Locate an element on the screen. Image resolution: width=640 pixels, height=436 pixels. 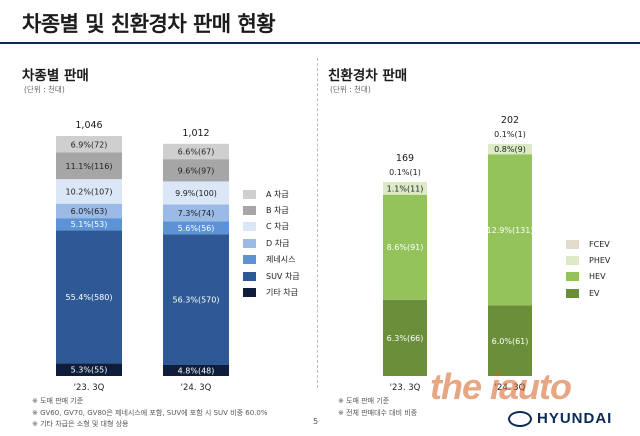
bar-value-label: 8.6%(91) is located at coordinates (405, 247).